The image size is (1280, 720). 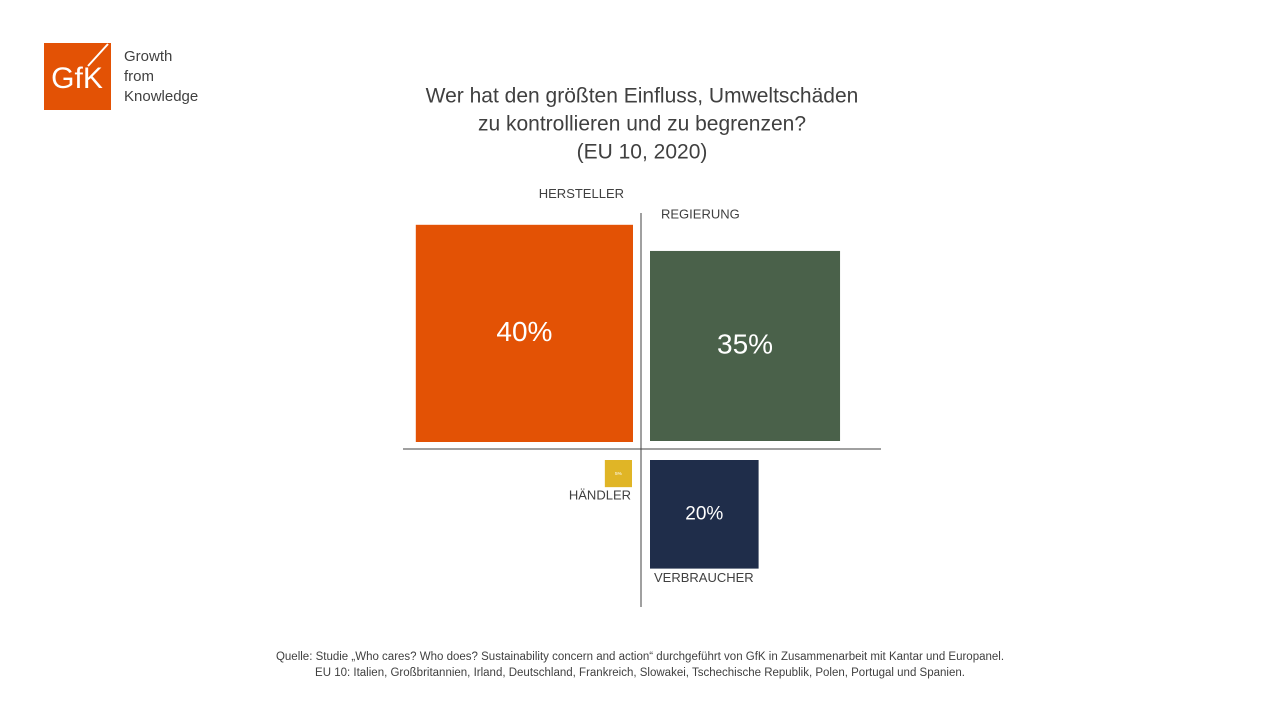 I want to click on value-label: 5%, so click(x=619, y=474).